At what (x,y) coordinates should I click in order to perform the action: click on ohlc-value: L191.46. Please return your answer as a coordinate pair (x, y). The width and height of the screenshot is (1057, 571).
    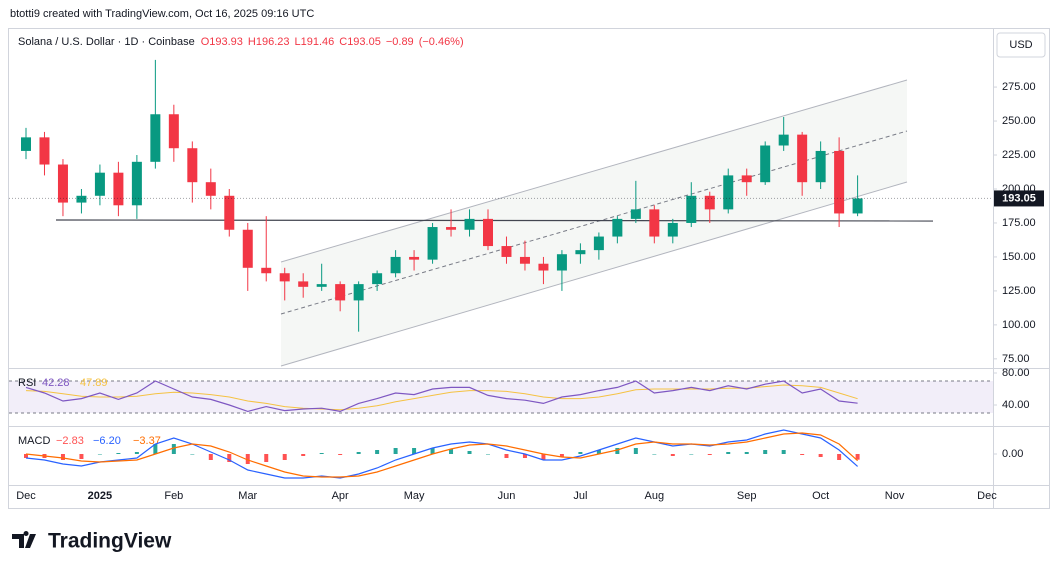
    Looking at the image, I should click on (314, 42).